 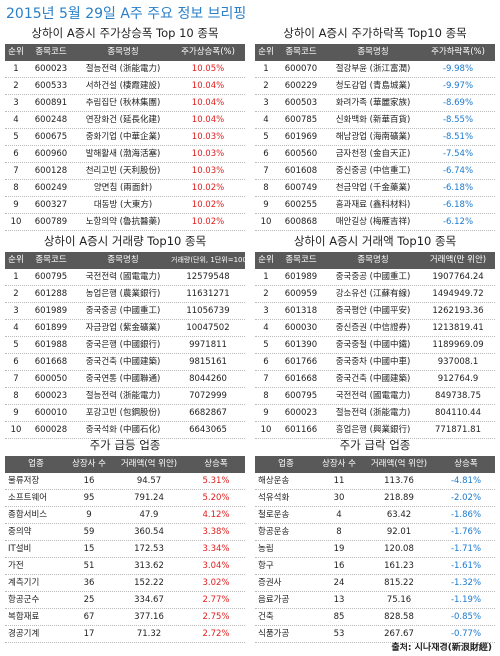 What do you see at coordinates (123, 379) in the screenshot?
I see `cell: 중국연통 (中國聯通)` at bounding box center [123, 379].